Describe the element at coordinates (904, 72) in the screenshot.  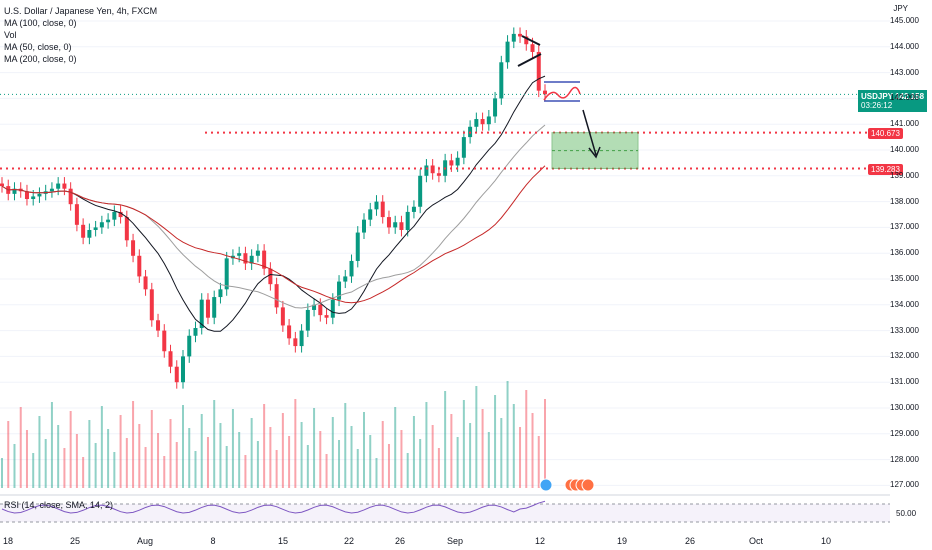
I see `price-axis-label: 143.000` at that location.